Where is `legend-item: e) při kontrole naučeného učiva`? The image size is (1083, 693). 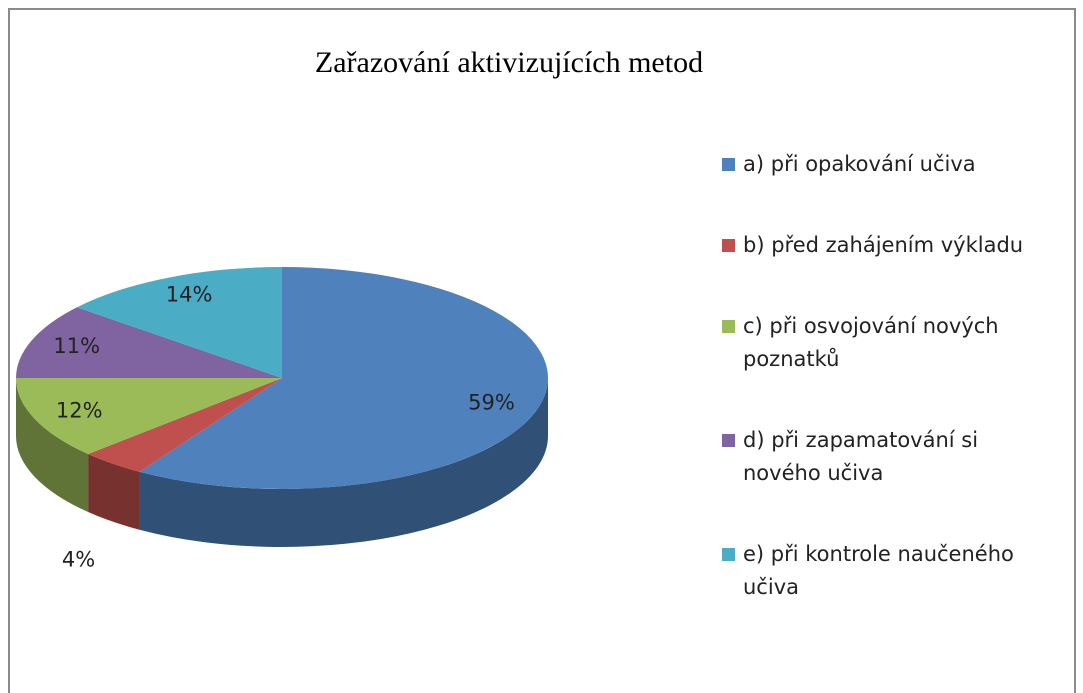
legend-item: e) při kontrole naučeného učiva is located at coordinates (892, 571).